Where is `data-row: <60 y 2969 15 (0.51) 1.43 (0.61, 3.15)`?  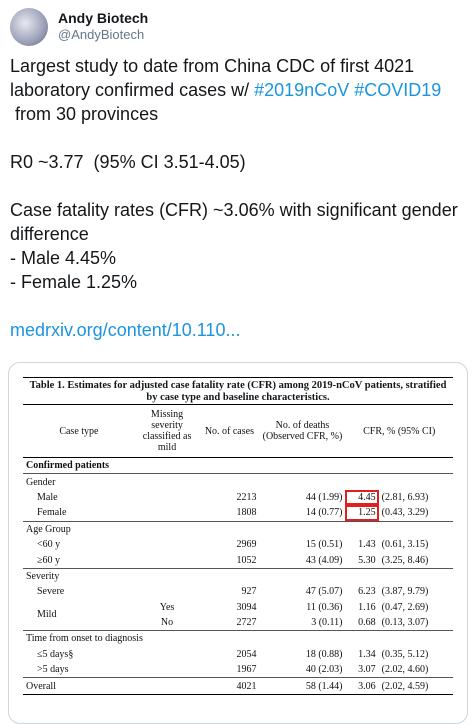 data-row: <60 y 2969 15 (0.51) 1.43 (0.61, 3.15) is located at coordinates (238, 544).